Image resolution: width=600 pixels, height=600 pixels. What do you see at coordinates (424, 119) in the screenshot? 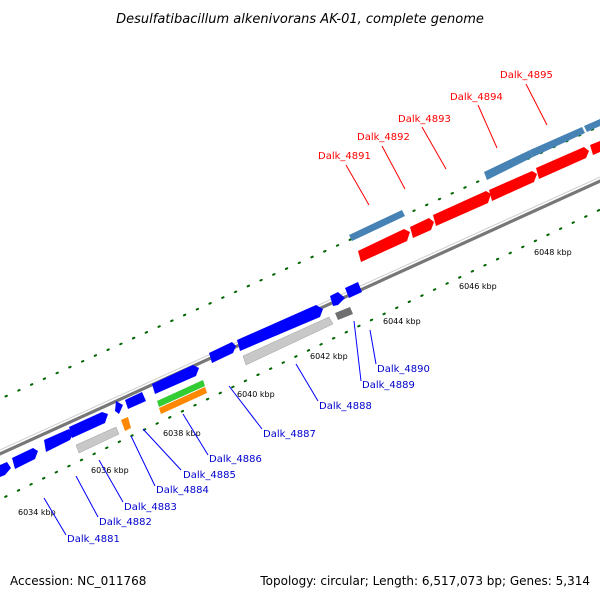
I see `gene-label-dalk-4893: Dalk_4893` at bounding box center [424, 119].